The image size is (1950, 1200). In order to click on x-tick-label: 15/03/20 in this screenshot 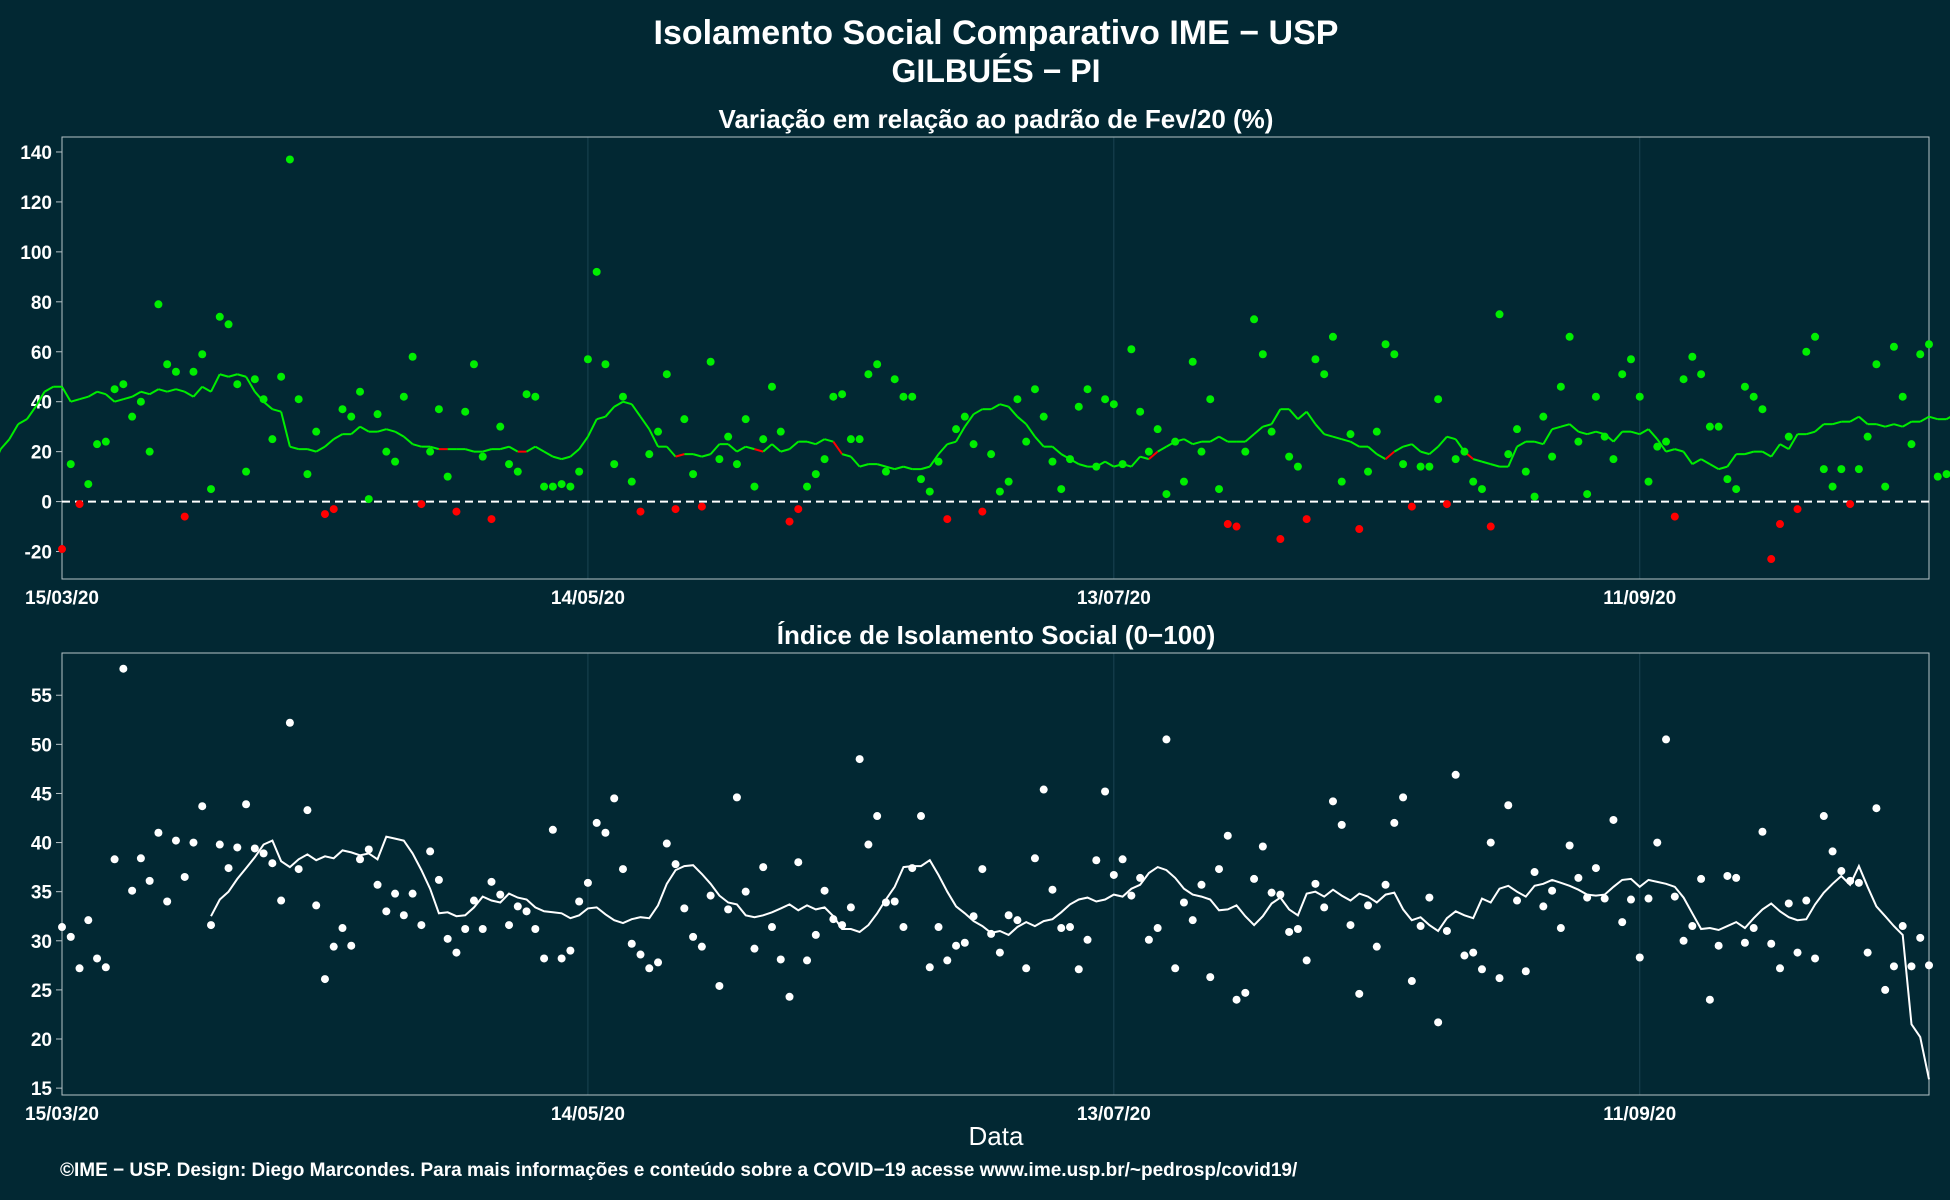, I will do `click(62, 598)`.